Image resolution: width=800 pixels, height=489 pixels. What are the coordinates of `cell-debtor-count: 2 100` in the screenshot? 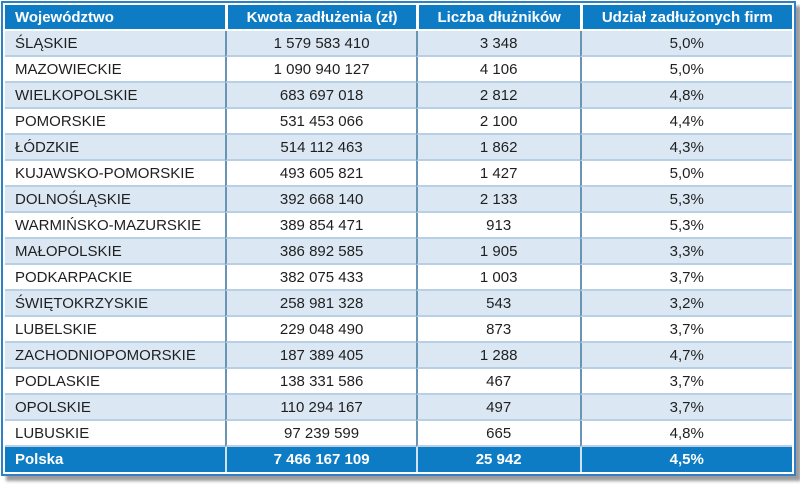 It's located at (497, 122).